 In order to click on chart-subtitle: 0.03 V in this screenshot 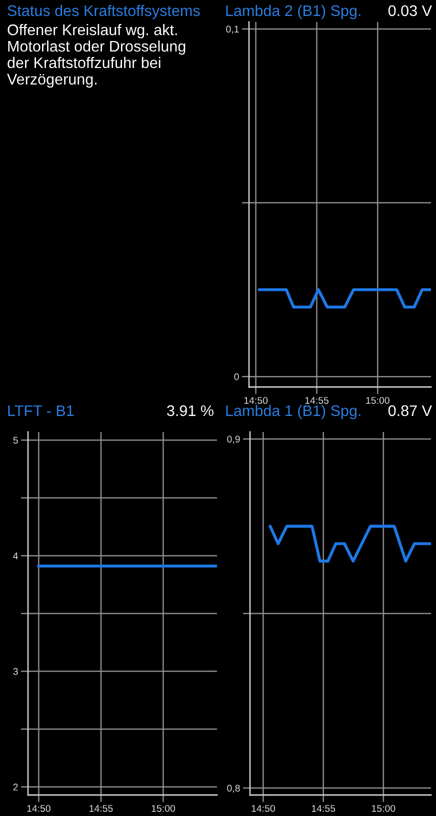, I will do `click(410, 10)`.